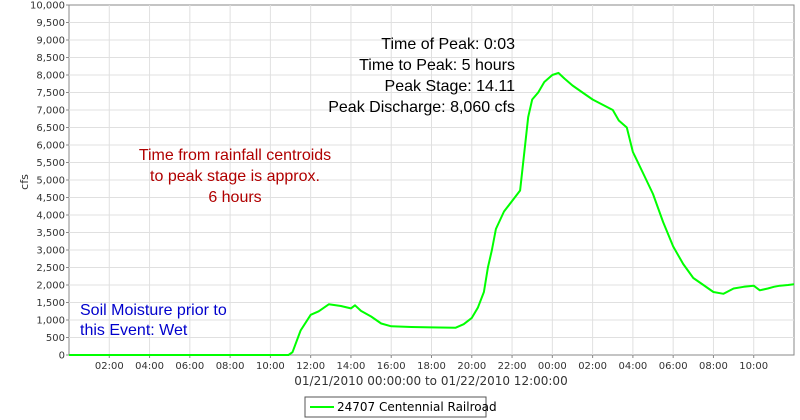 The image size is (800, 420). I want to click on peak-stage-text: Peak Stage: 14.11, so click(450, 86).